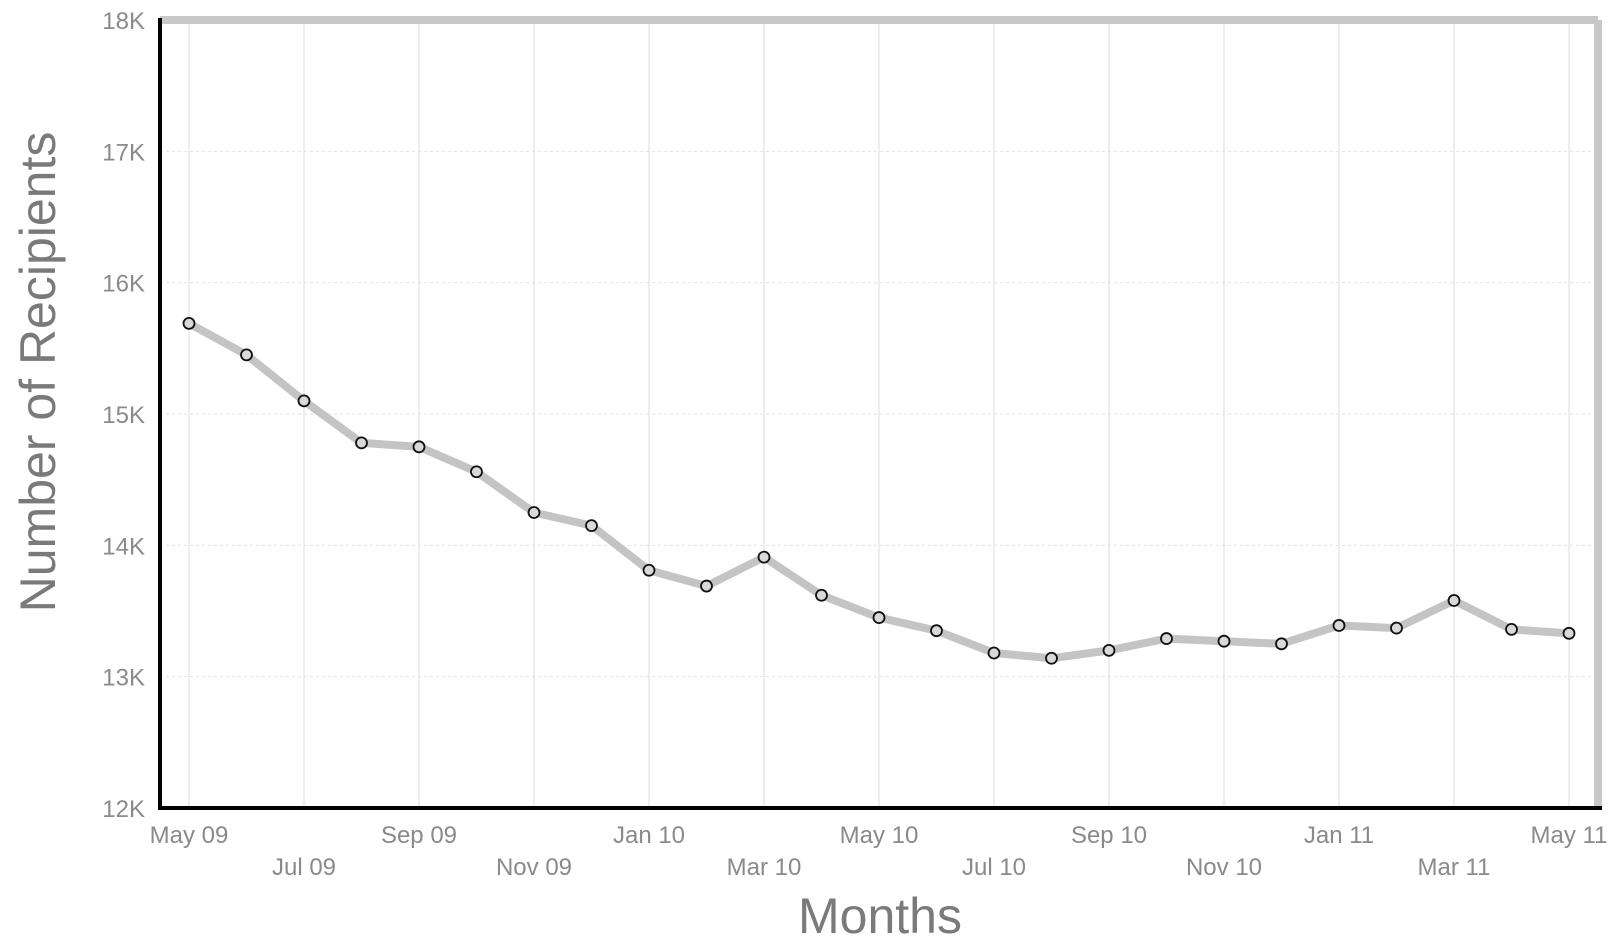 The image size is (1615, 949). I want to click on x-tick-label: Sep 10, so click(1109, 835).